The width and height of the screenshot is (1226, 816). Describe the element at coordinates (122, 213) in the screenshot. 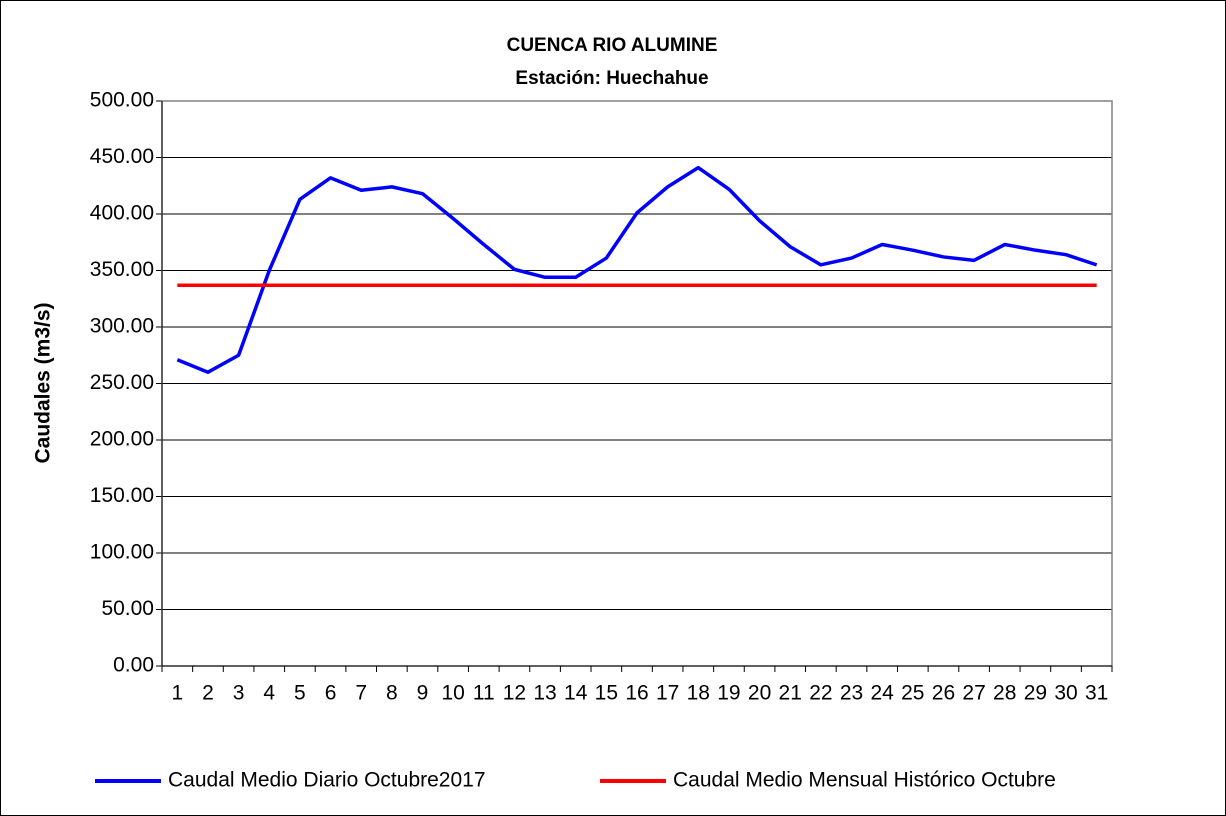

I see `y-tick-label: 400.00` at that location.